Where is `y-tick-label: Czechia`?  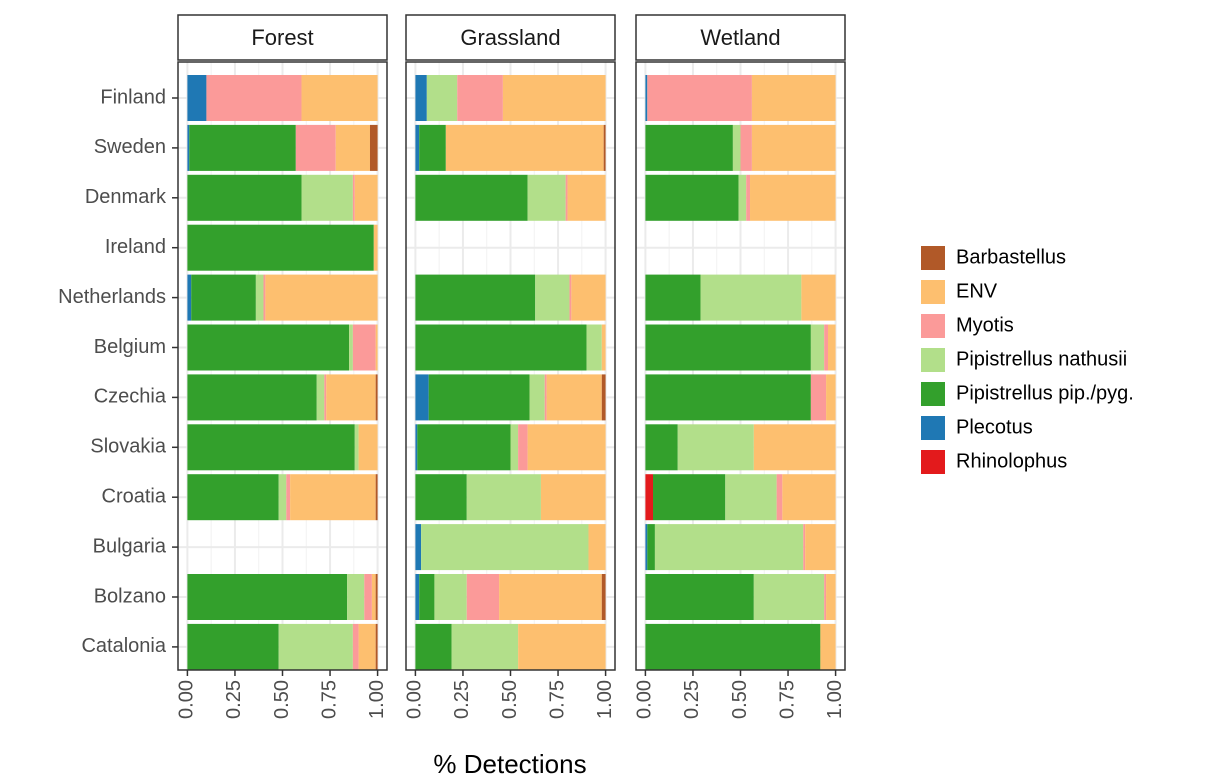
y-tick-label: Czechia is located at coordinates (130, 397).